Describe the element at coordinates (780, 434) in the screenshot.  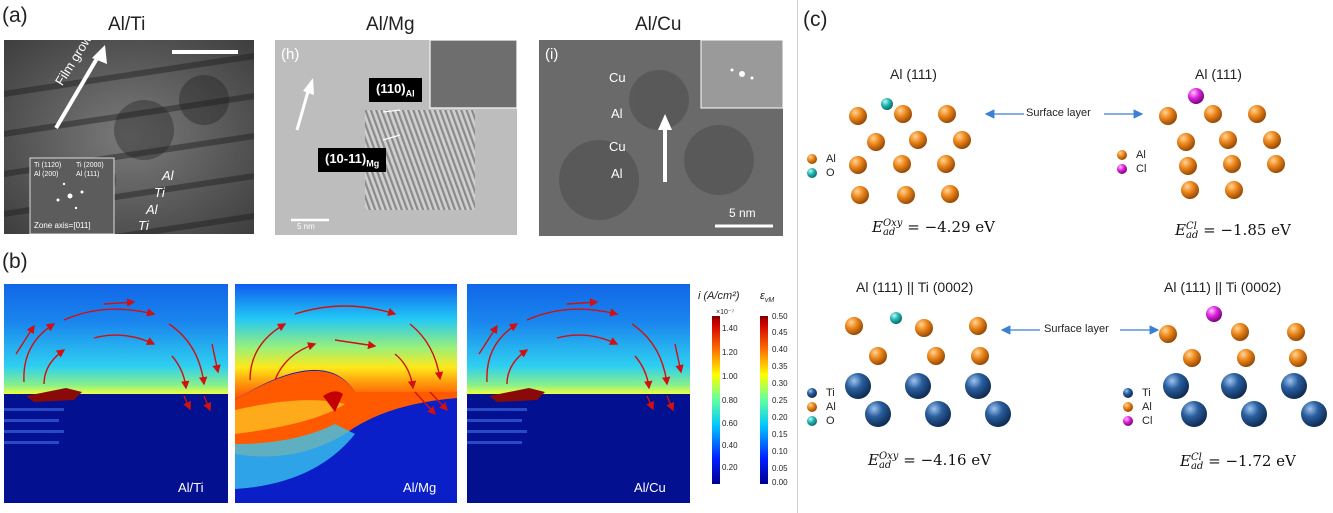
I see `cbar-strain-tick-8: 0.15` at that location.